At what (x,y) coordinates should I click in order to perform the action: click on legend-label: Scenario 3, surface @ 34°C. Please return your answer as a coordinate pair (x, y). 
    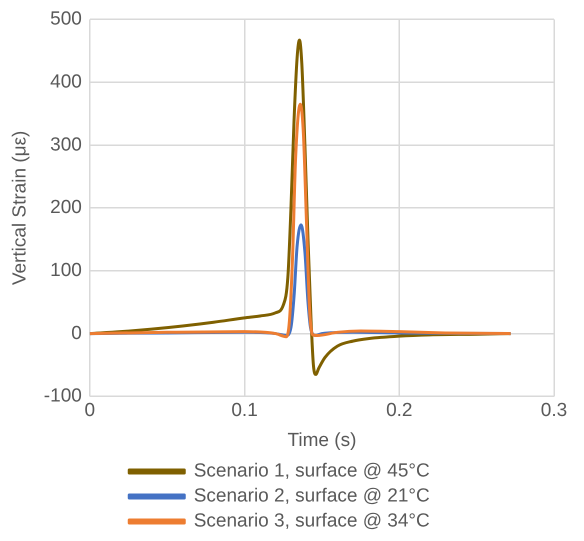
    Looking at the image, I should click on (312, 521).